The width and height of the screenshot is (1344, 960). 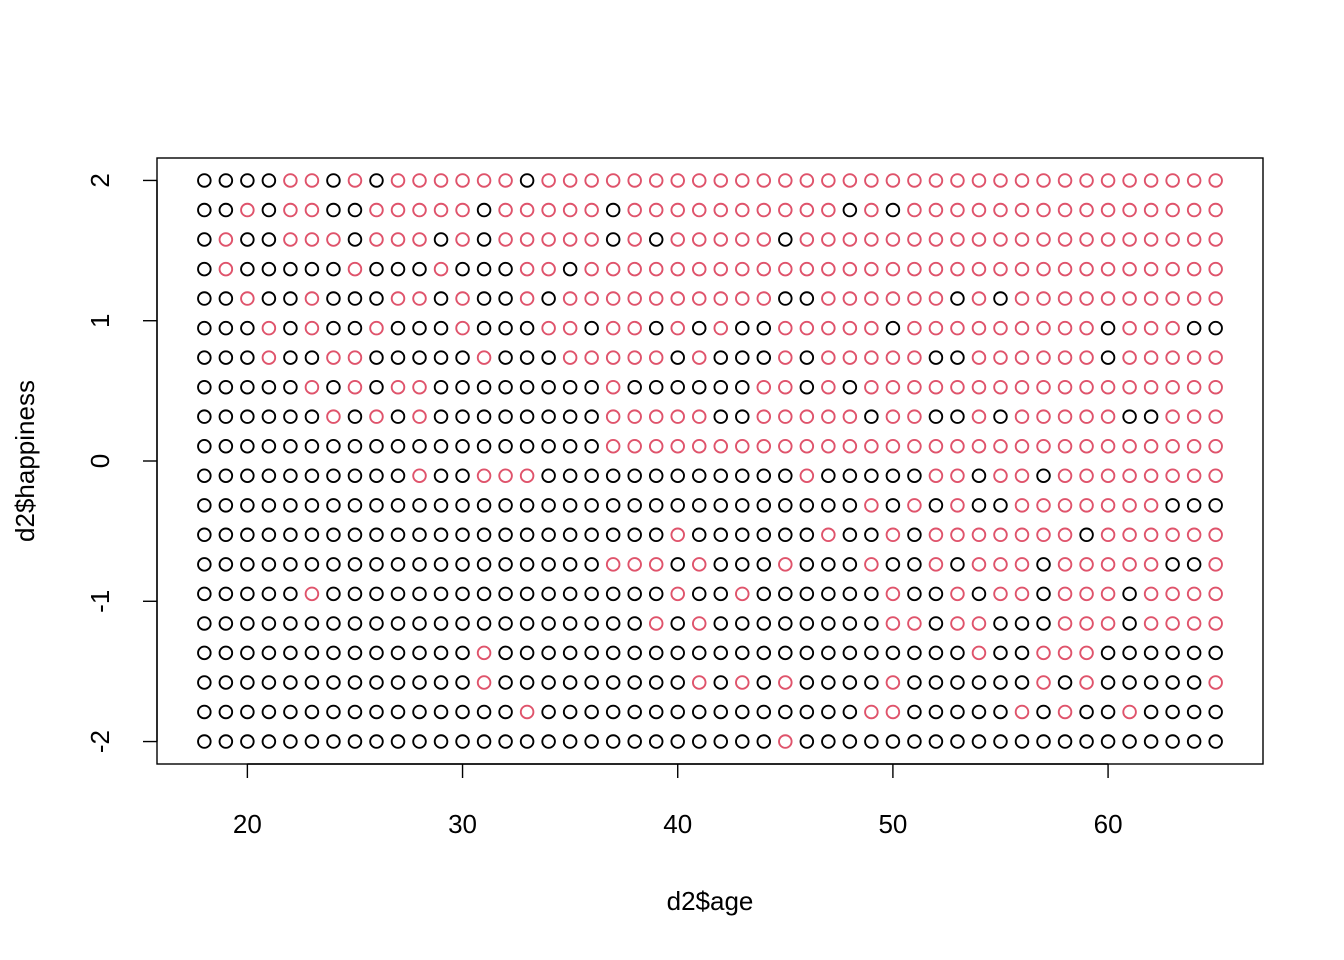 What do you see at coordinates (678, 801) in the screenshot?
I see `x-axis: 20 30 40 50 60` at bounding box center [678, 801].